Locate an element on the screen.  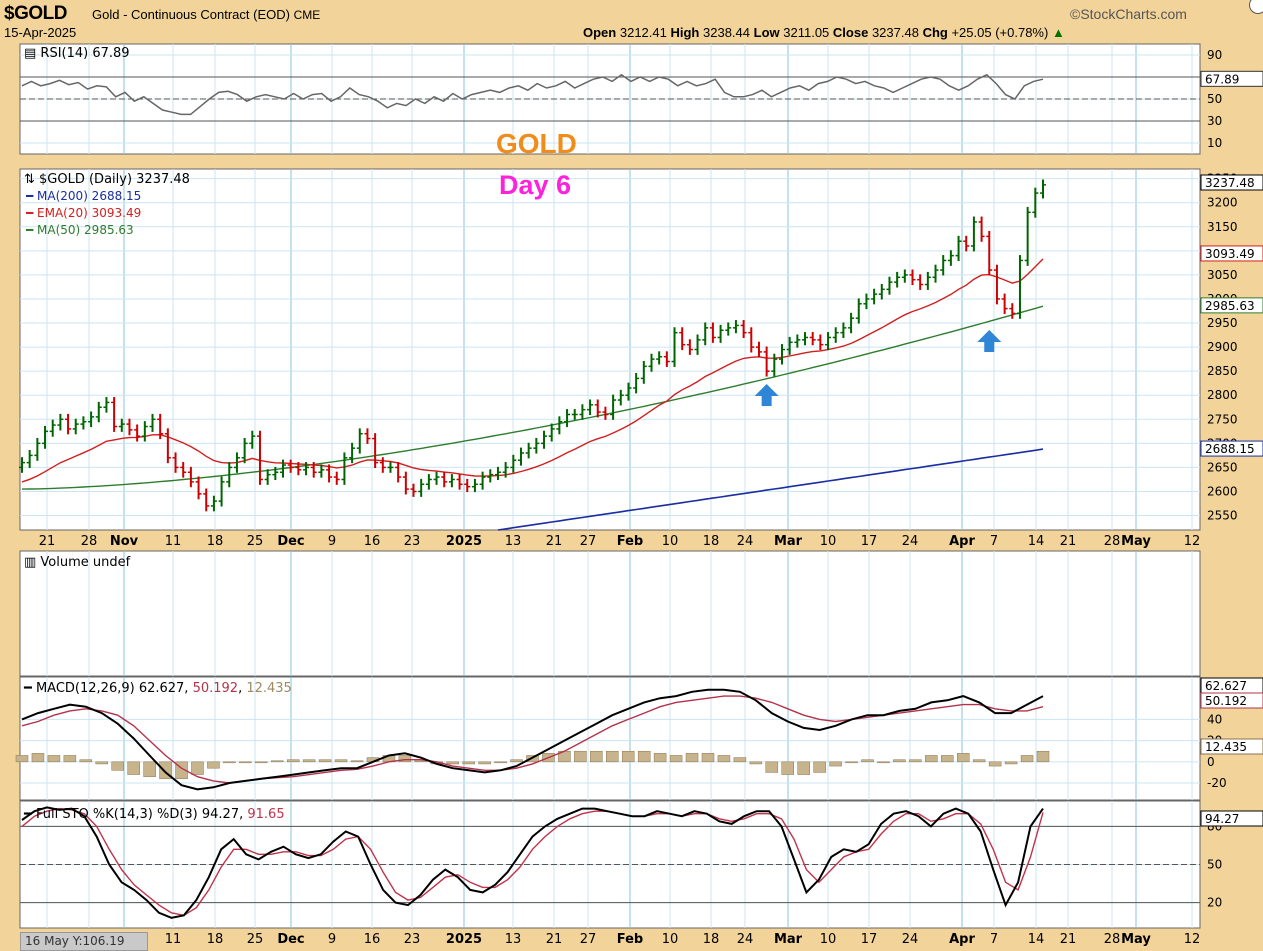
close-icon is located at coordinates (1256, 7).